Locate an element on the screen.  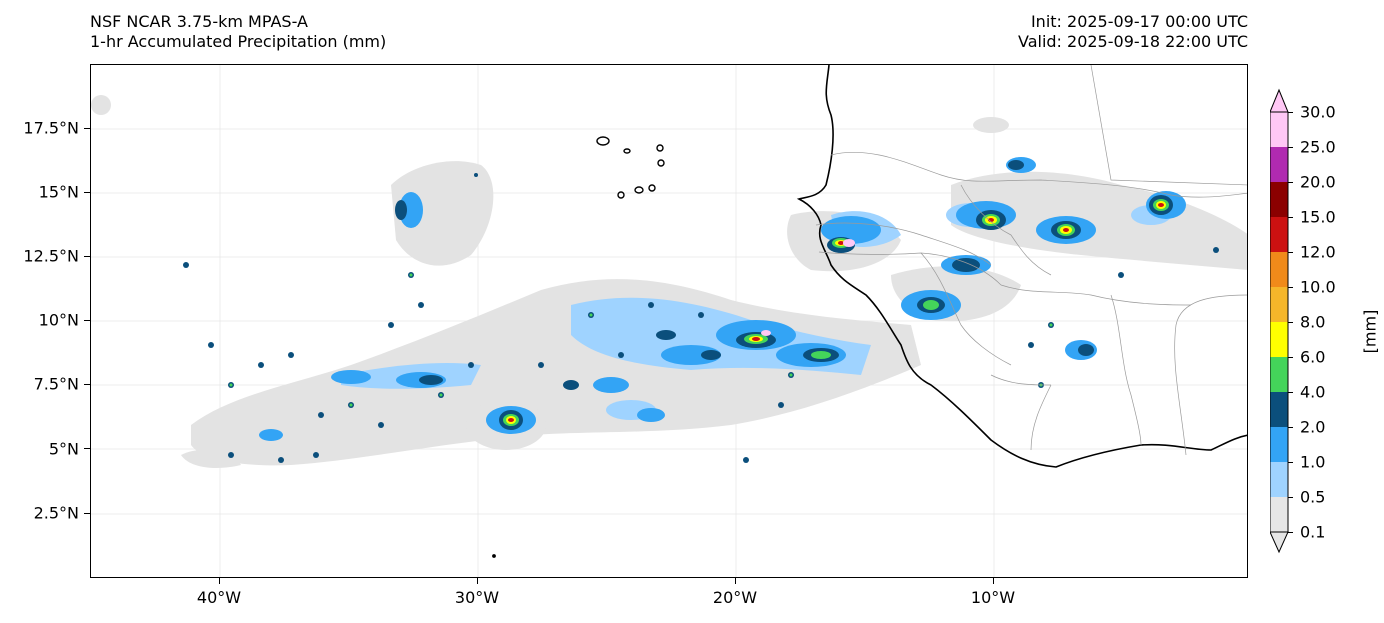
lat-label-17-5: 17.5°N is located at coordinates (51, 128).